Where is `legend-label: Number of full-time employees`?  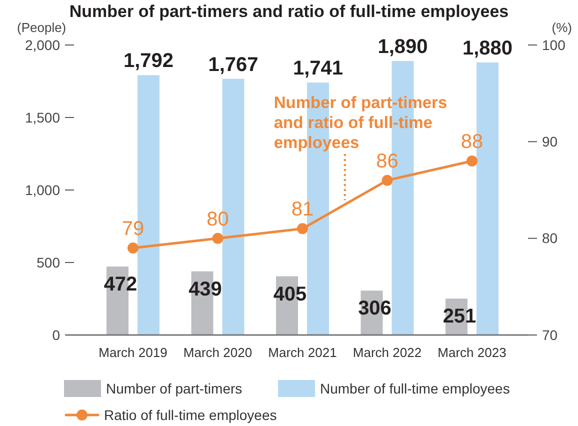
legend-label: Number of full-time employees is located at coordinates (415, 388).